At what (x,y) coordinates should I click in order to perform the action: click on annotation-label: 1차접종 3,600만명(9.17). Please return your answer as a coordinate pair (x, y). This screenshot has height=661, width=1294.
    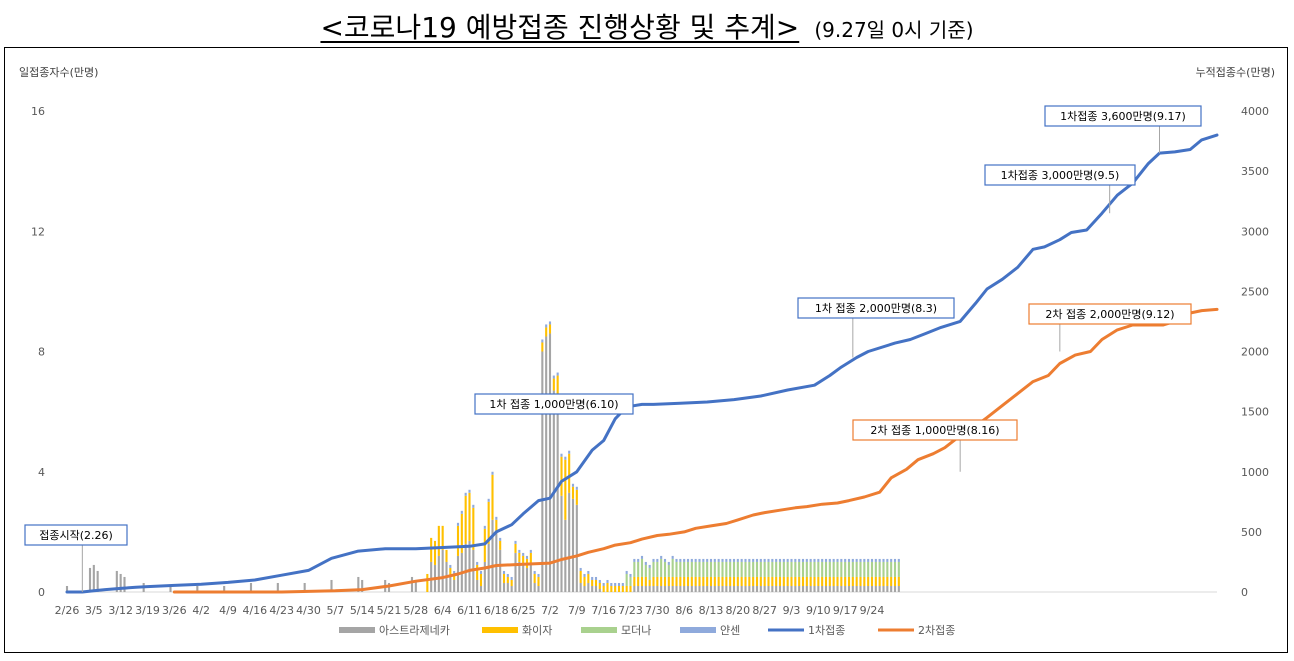
    Looking at the image, I should click on (1123, 116).